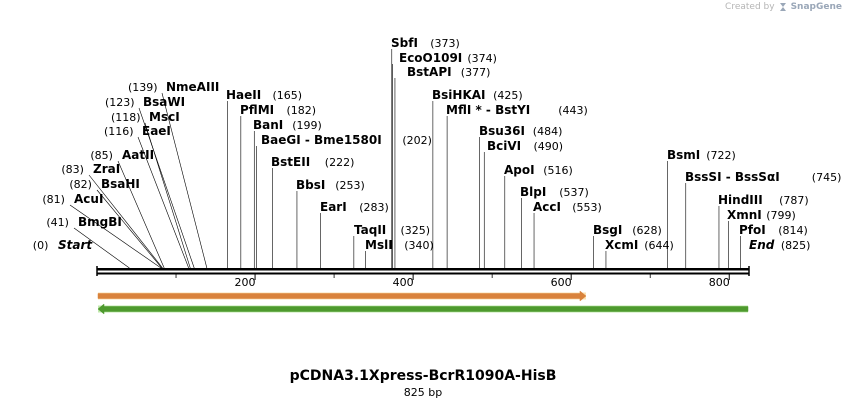 The width and height of the screenshot is (846, 408). What do you see at coordinates (321, 140) in the screenshot?
I see `site-name: BaeGI - Bme1580I` at bounding box center [321, 140].